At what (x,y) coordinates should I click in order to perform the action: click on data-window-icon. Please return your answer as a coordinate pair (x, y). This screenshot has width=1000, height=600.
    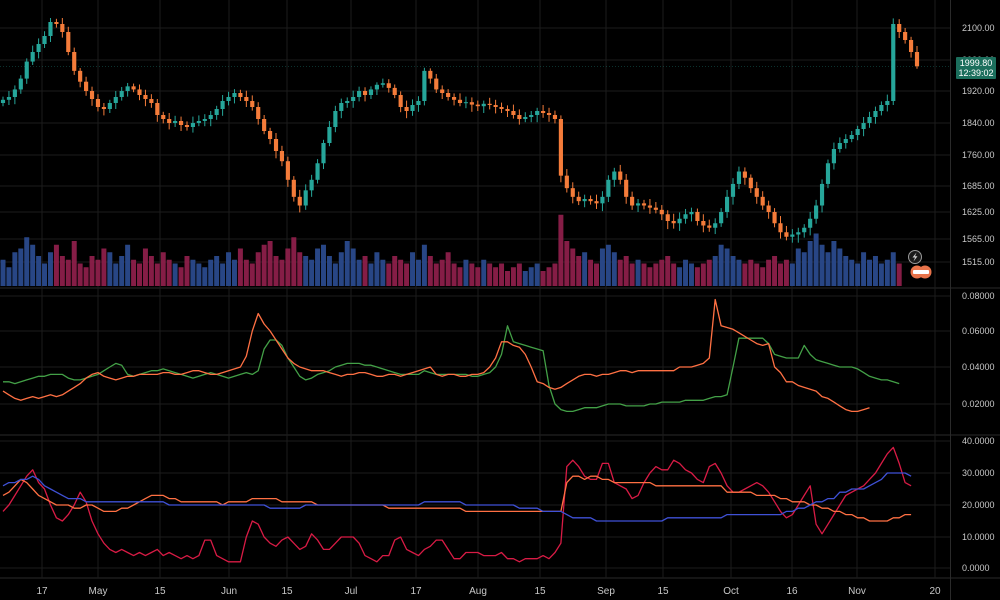
    Looking at the image, I should click on (921, 272).